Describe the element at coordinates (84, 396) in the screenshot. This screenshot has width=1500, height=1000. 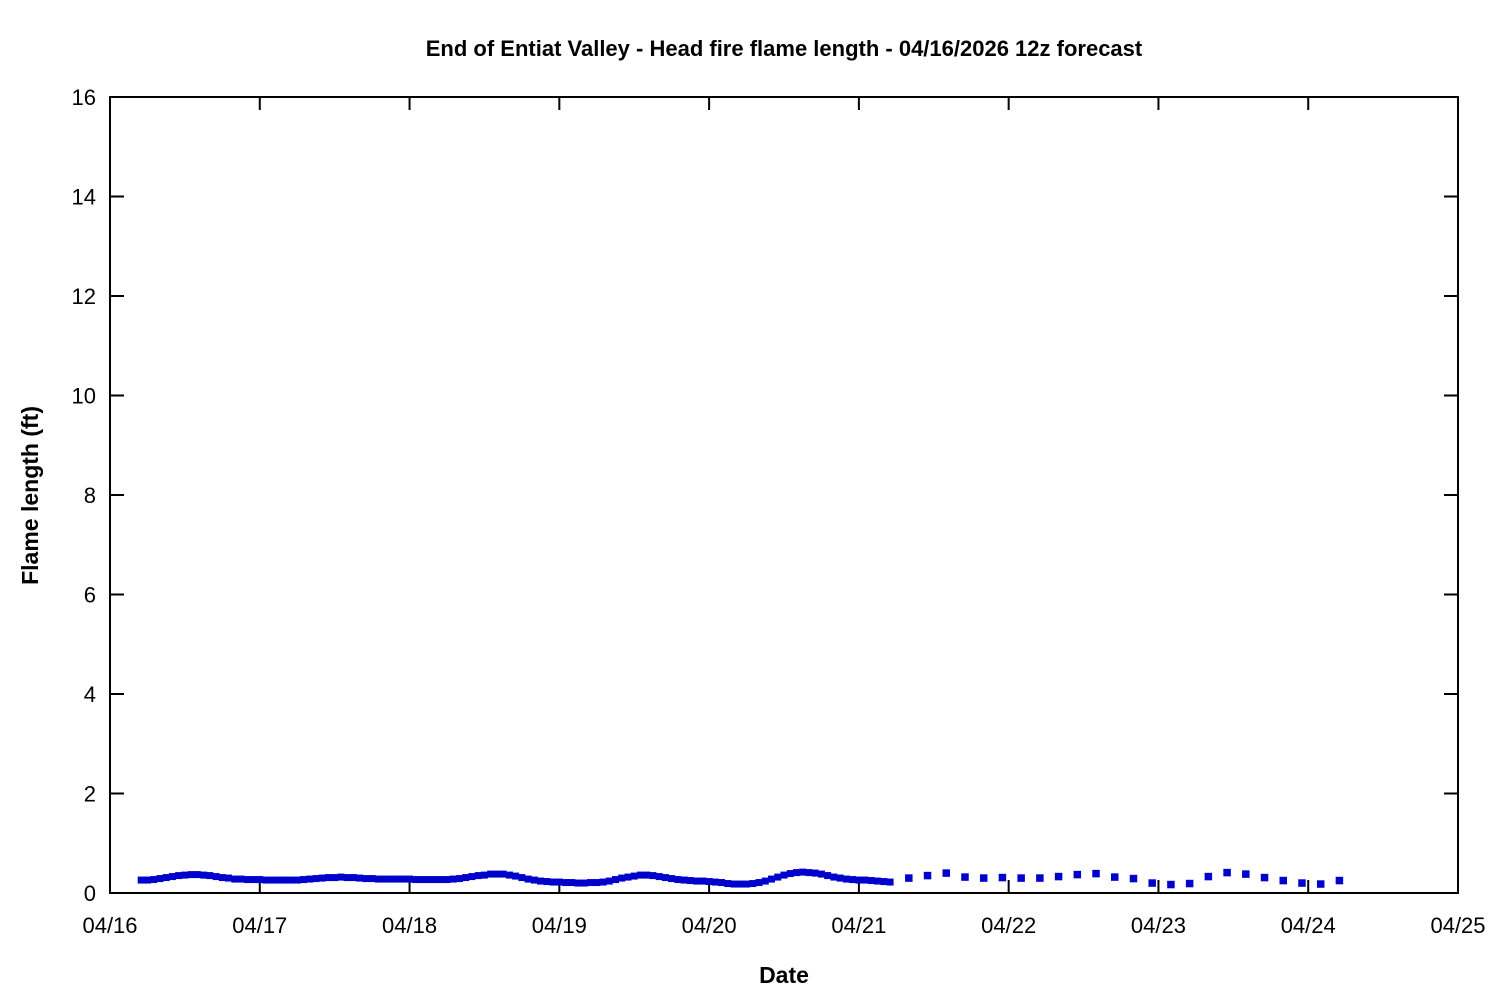
I see `y-tick-label: 10` at that location.